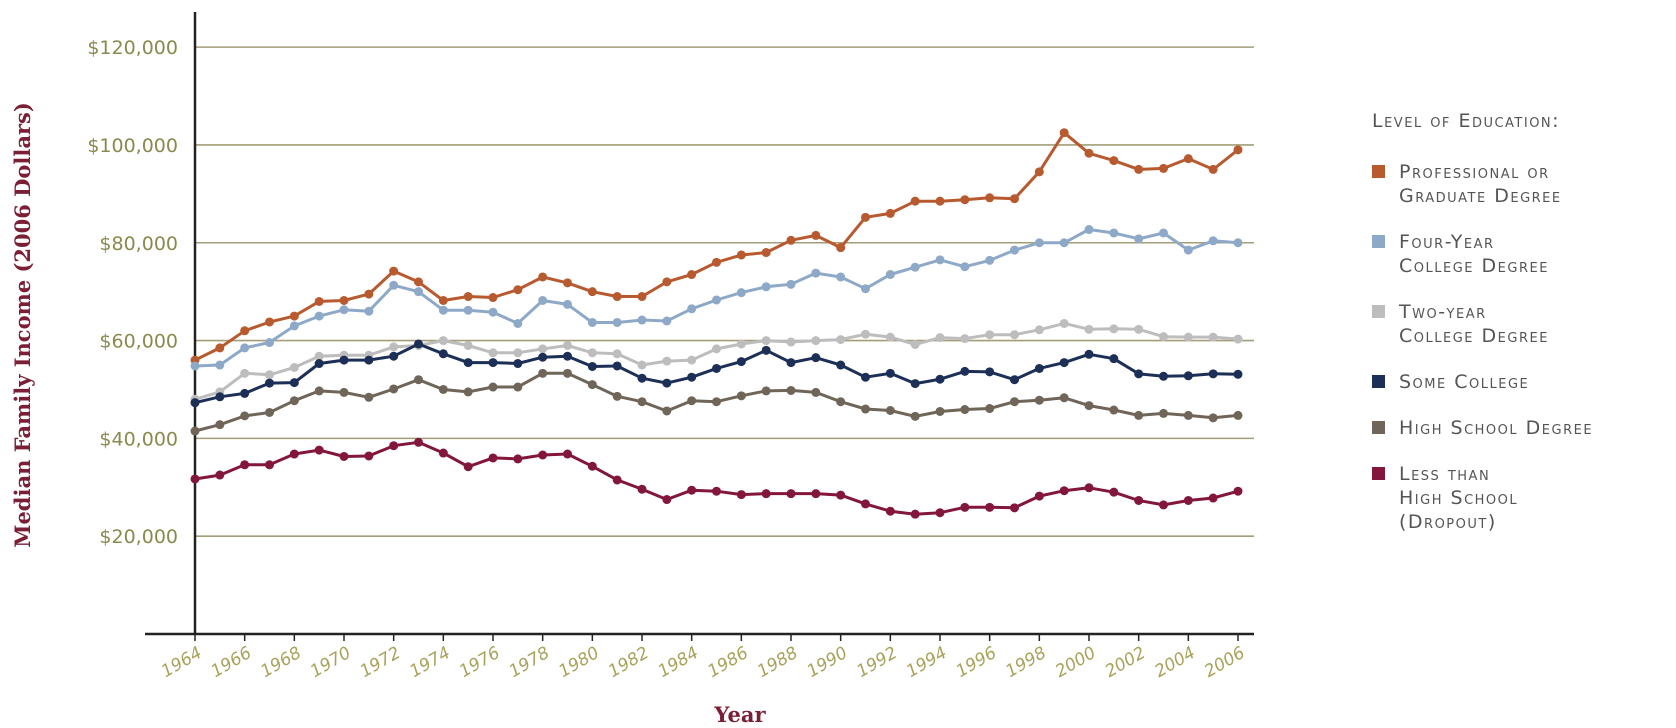  What do you see at coordinates (1174, 662) in the screenshot?
I see `x-tick-label: 2004` at bounding box center [1174, 662].